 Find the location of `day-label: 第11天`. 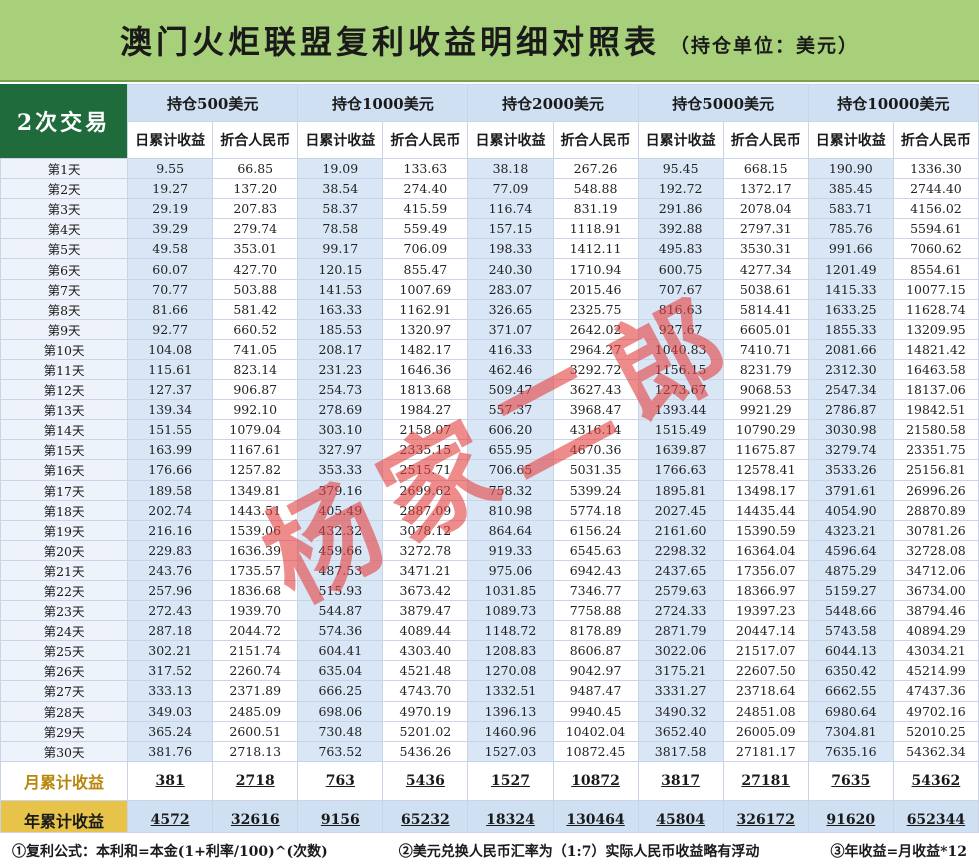

day-label: 第11天 is located at coordinates (64, 369).